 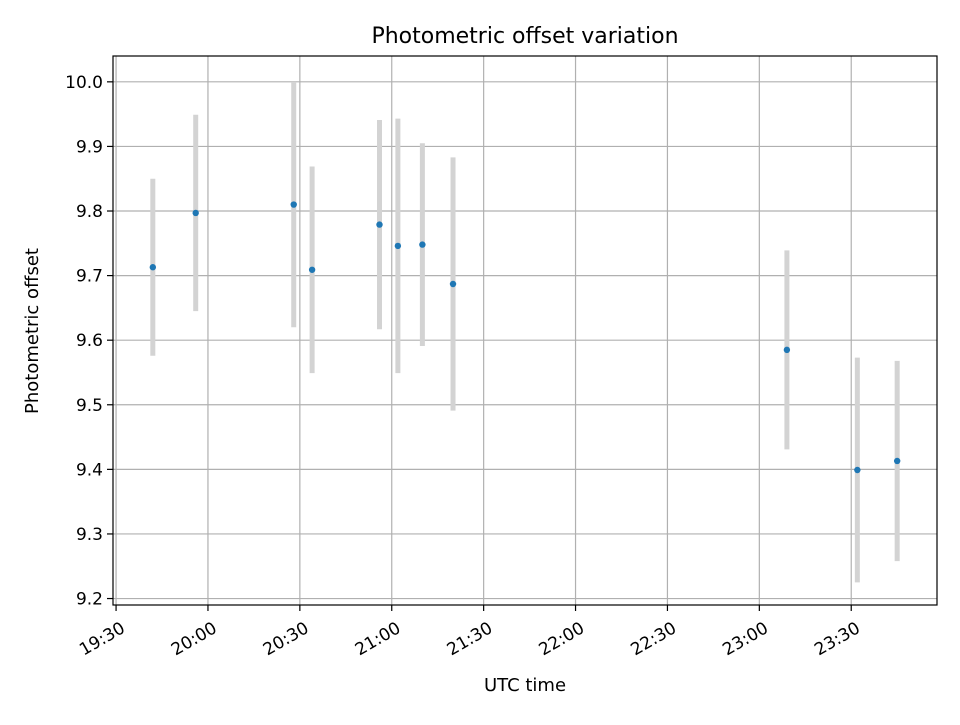 What do you see at coordinates (524, 36) in the screenshot?
I see `chart-title: Photometric offset variation` at bounding box center [524, 36].